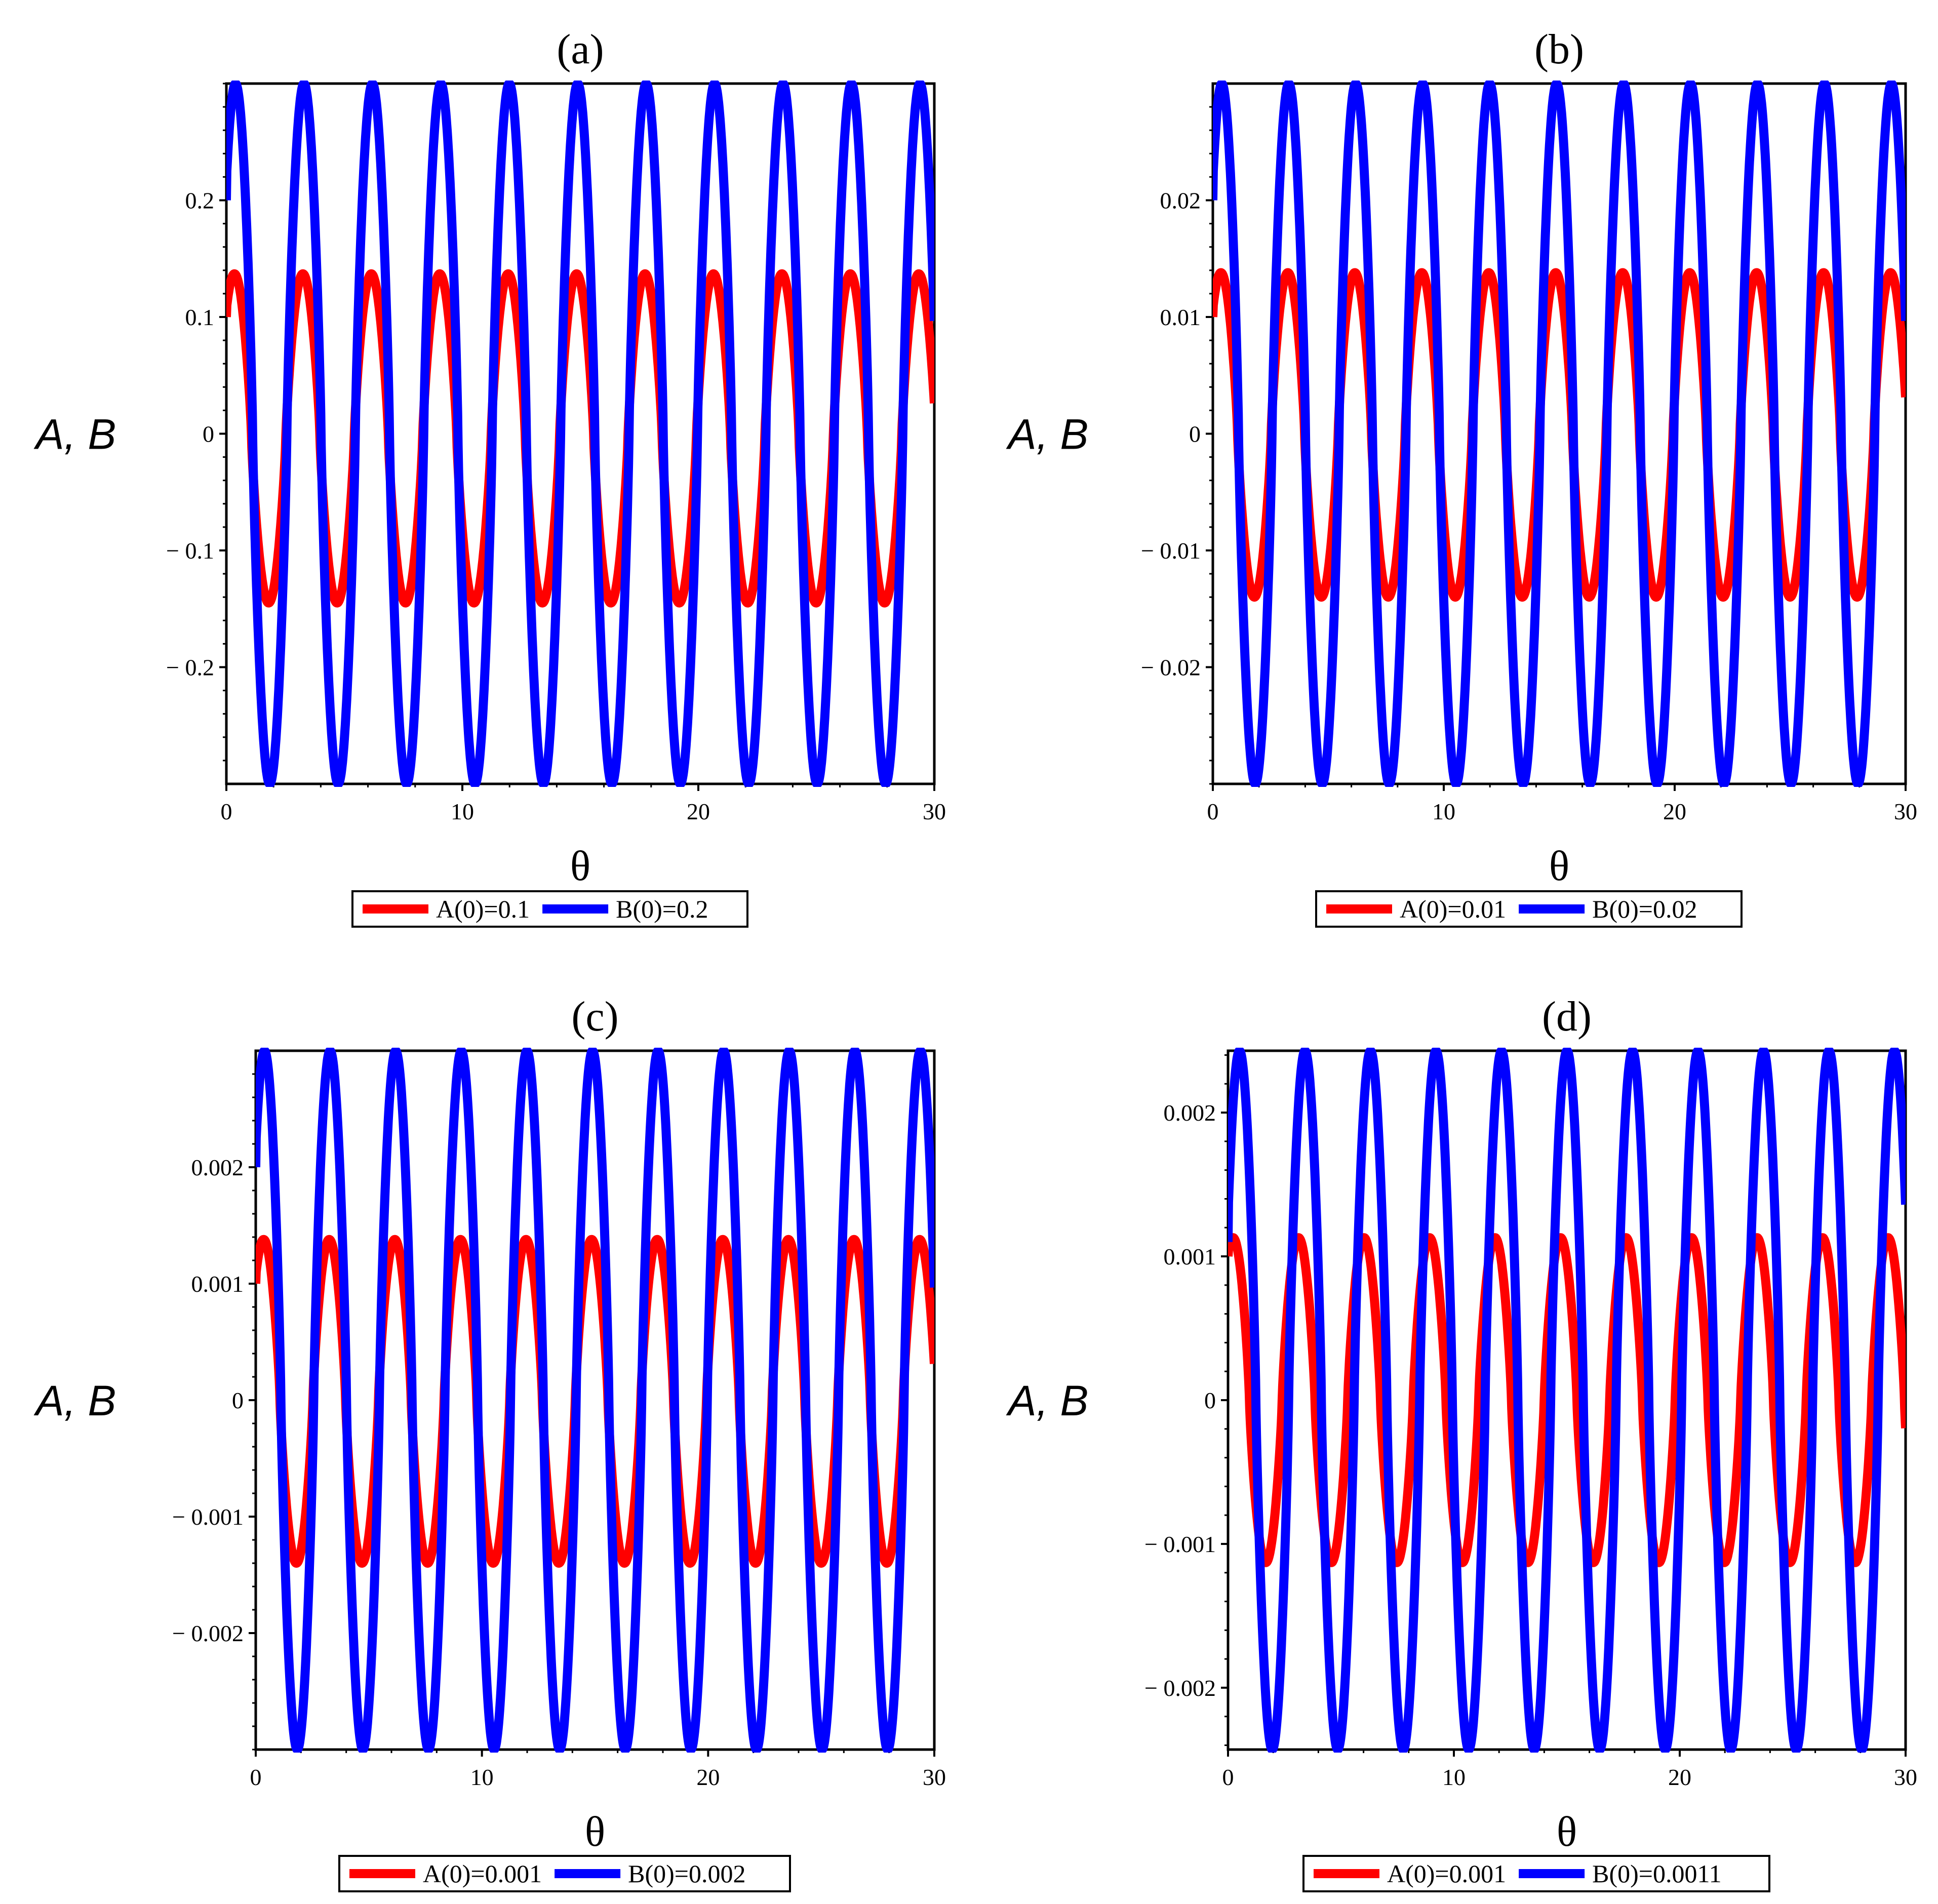 This screenshot has height=1904, width=1938. I want to click on chart-title: (c), so click(595, 1016).